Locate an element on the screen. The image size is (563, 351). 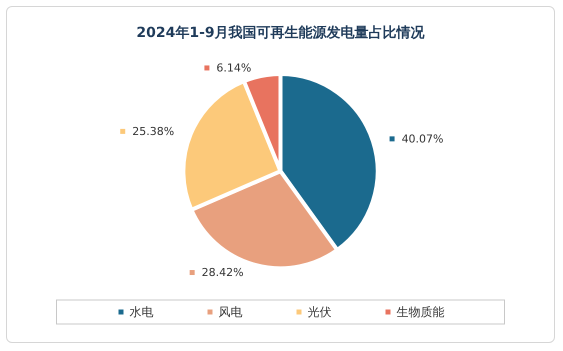
legend-label: 水电 is located at coordinates (142, 312).